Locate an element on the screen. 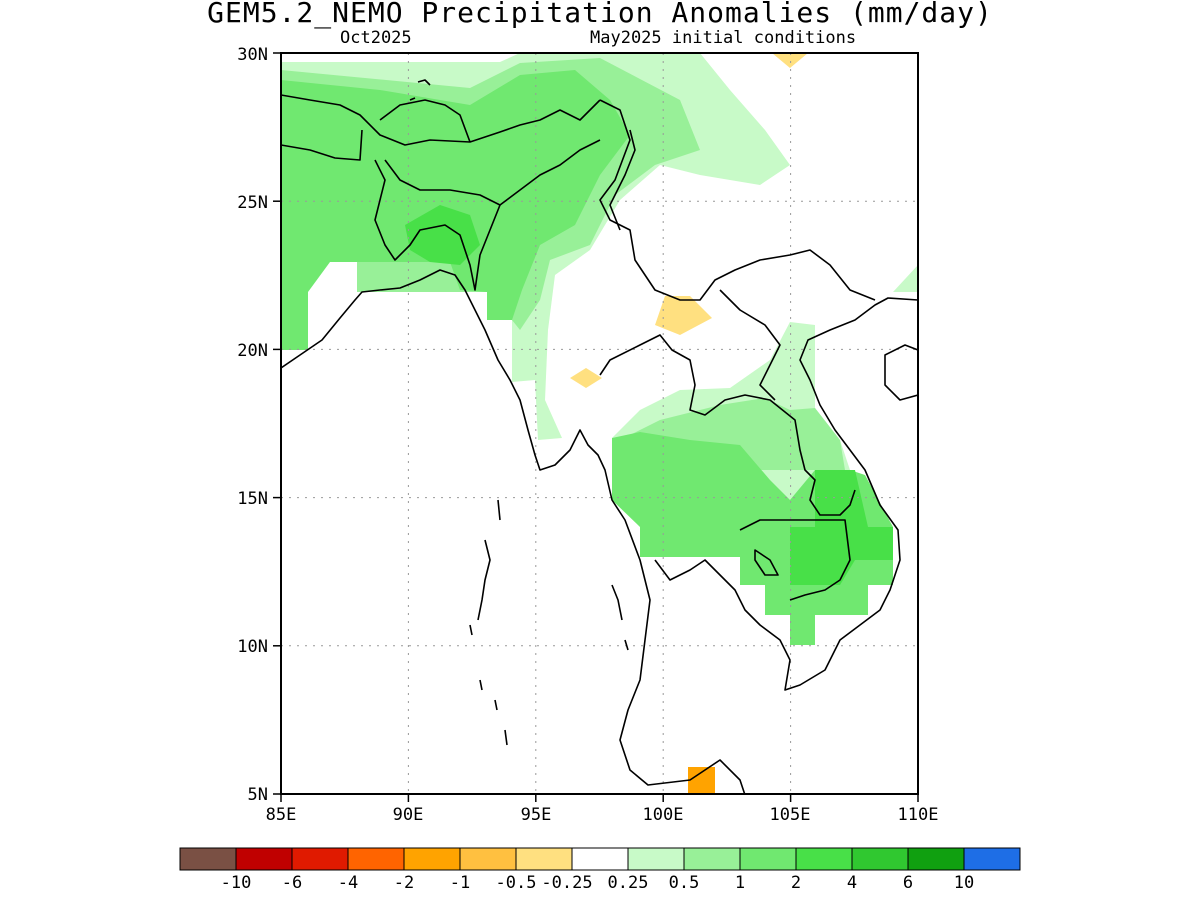 This screenshot has height=900, width=1200. mergui-islands is located at coordinates (620, 617).